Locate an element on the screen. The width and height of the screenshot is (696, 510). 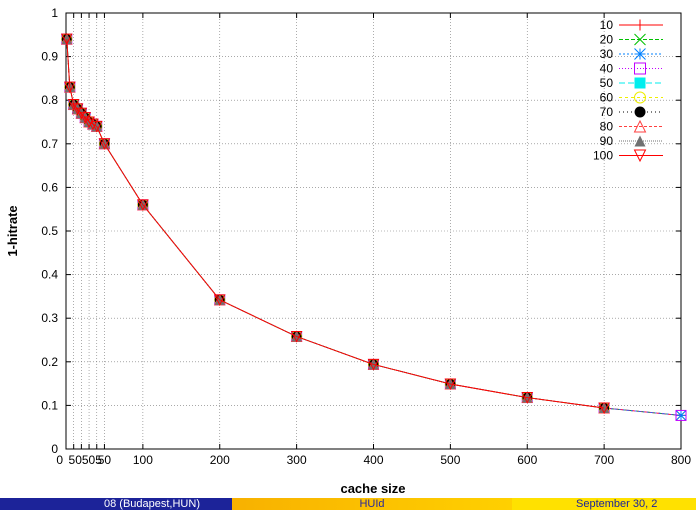
y-tick-label: 0 is located at coordinates (54, 449).